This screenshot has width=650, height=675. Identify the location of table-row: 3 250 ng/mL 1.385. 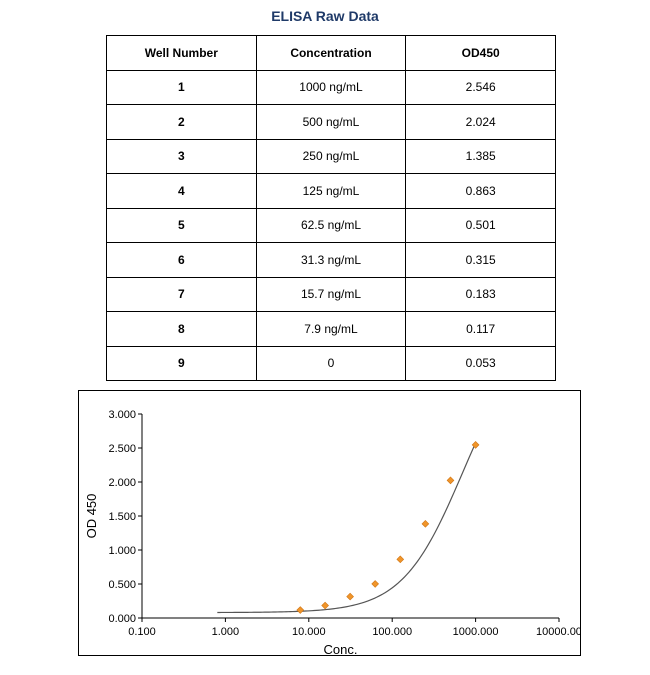
(331, 156).